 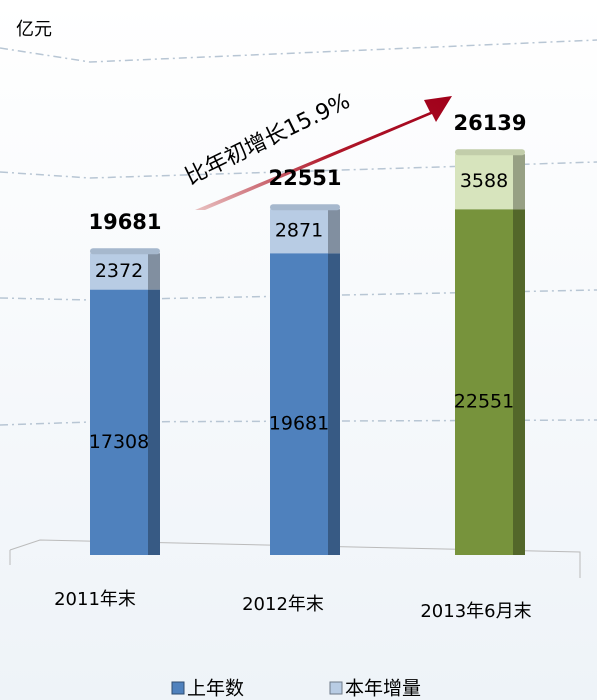 I want to click on x-tick-label: 2012年末, so click(x=283, y=604).